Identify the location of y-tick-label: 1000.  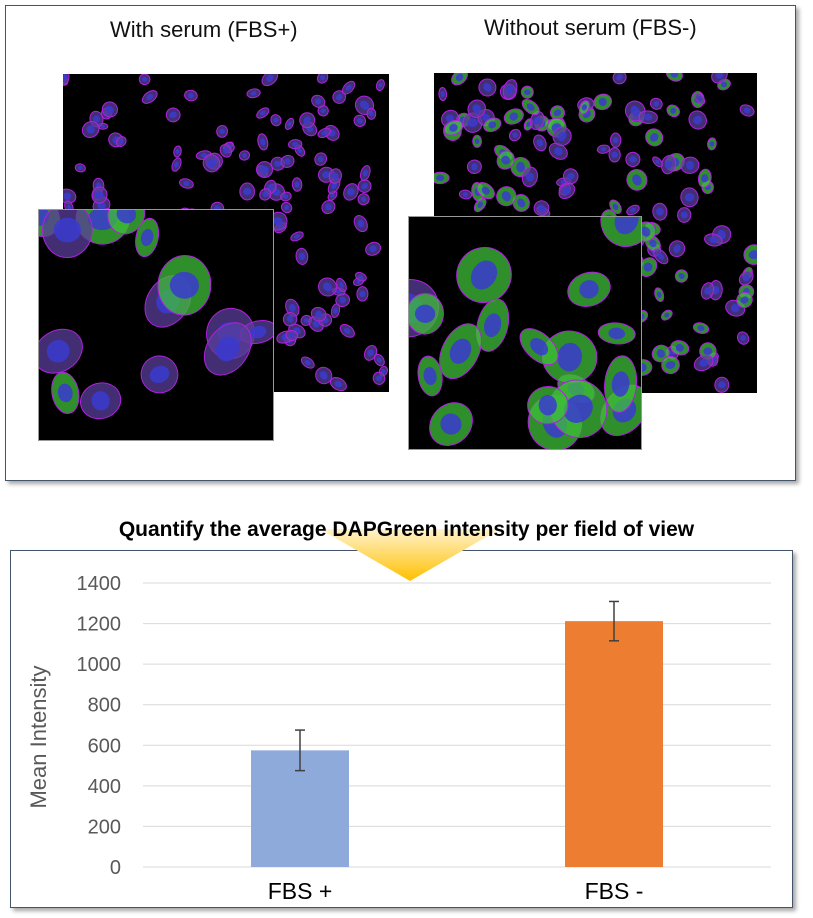
(99, 665).